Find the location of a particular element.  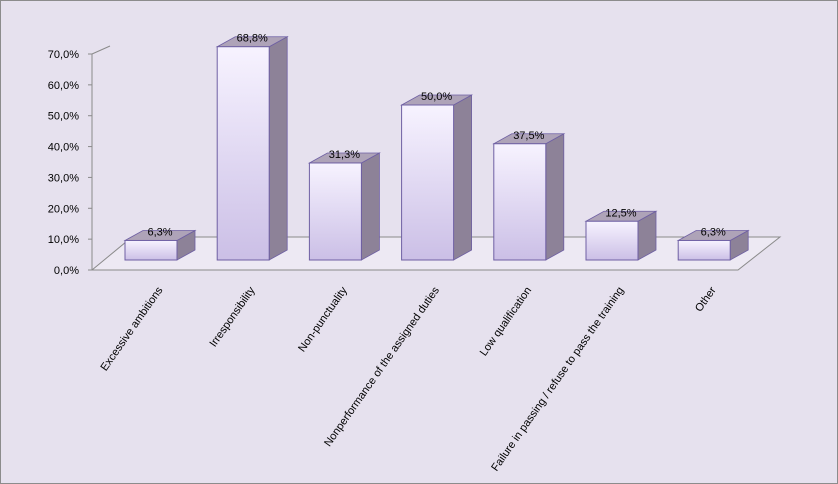

category-label: Low qualification is located at coordinates (506, 322).